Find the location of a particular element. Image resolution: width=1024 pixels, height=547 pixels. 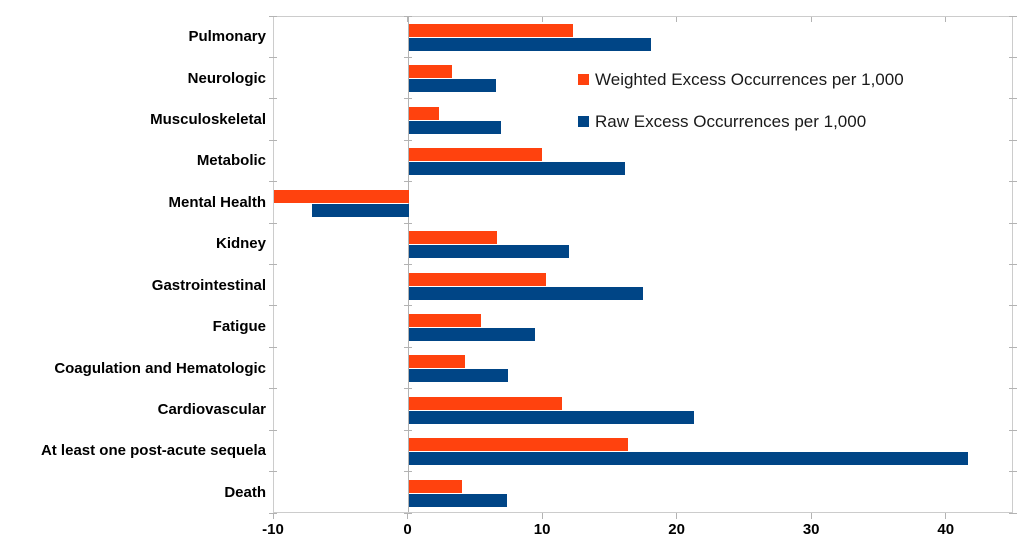

category-label: Fatigue is located at coordinates (239, 327).